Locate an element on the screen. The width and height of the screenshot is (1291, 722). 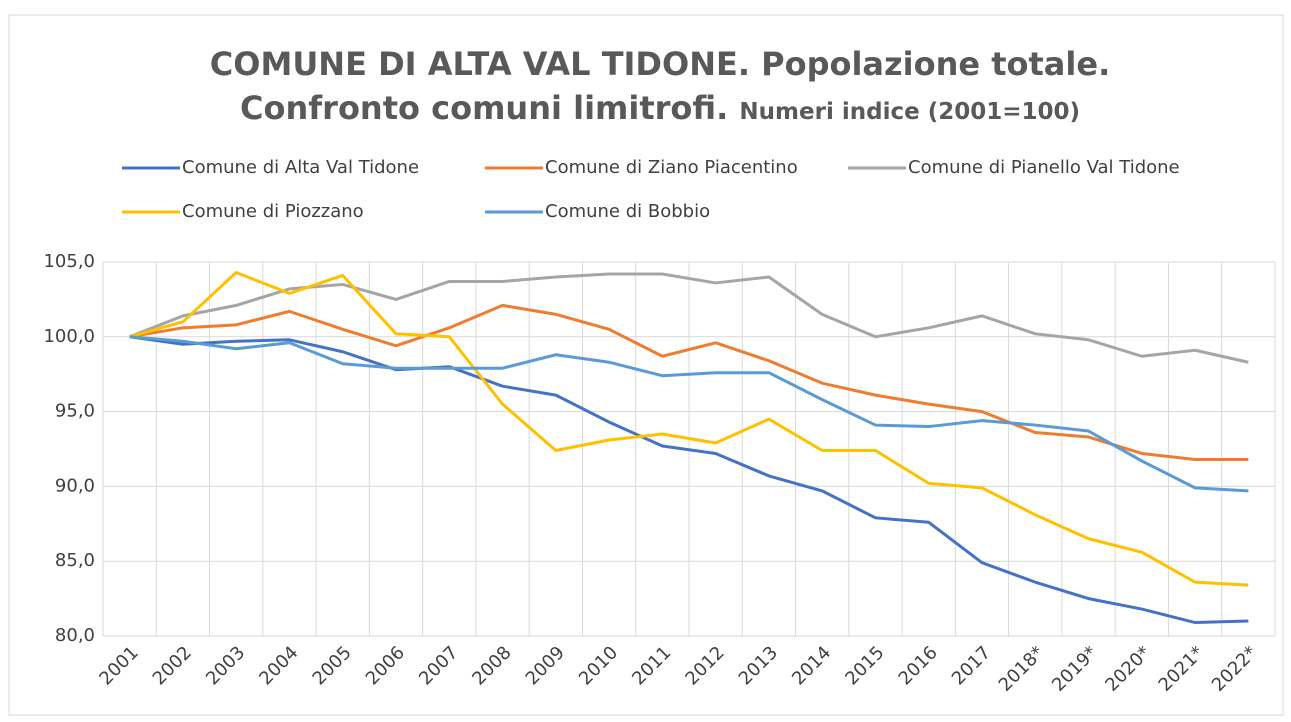
legend-label: Comune di Ziano Piacentino is located at coordinates (671, 167).